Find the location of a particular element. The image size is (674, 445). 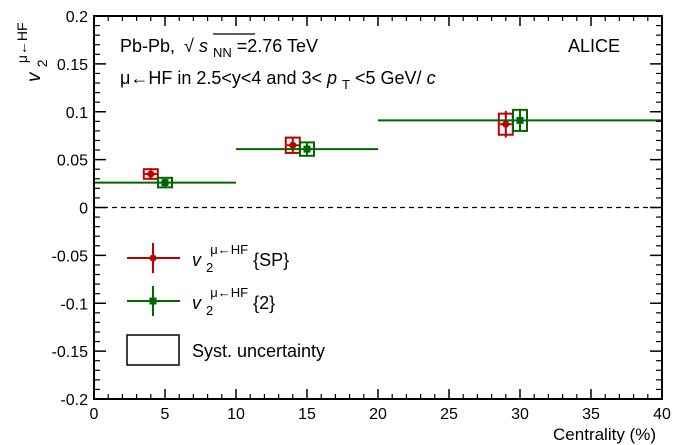

legend-sp-main: v is located at coordinates (197, 260).